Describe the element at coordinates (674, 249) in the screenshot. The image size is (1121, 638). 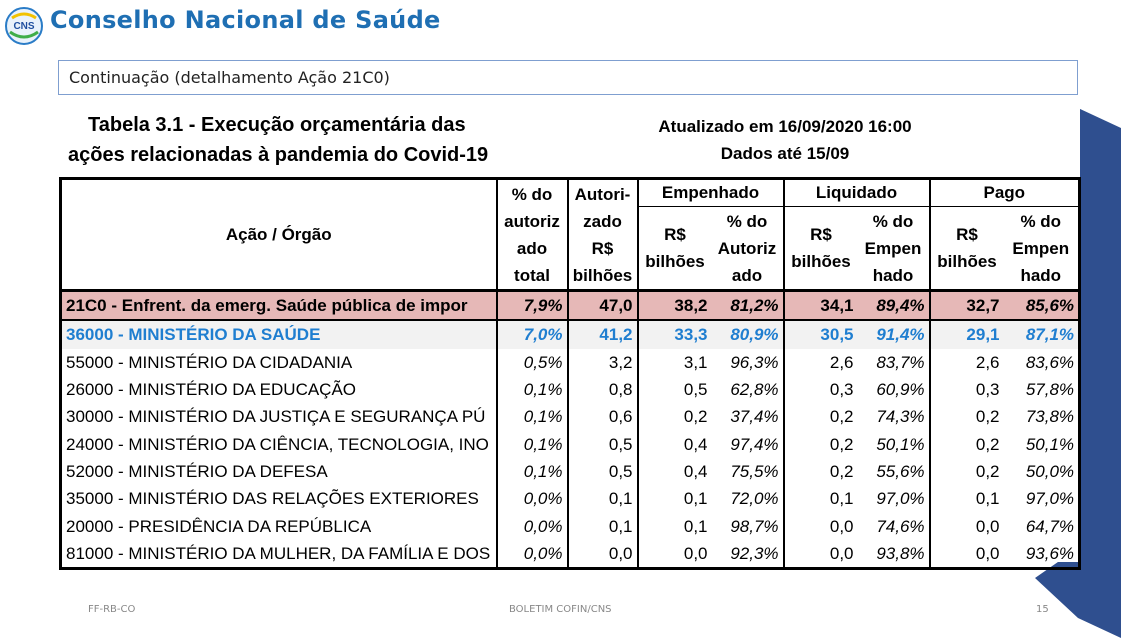
I see `col-header-emp-rs: R$ bilhões` at that location.